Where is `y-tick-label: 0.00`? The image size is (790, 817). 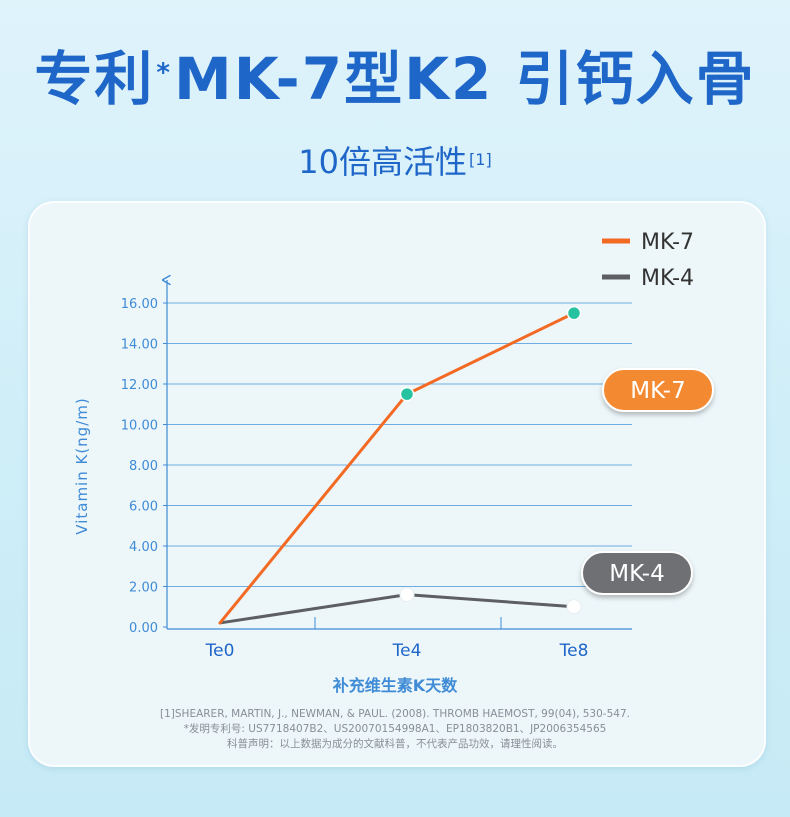
y-tick-label: 0.00 is located at coordinates (143, 628).